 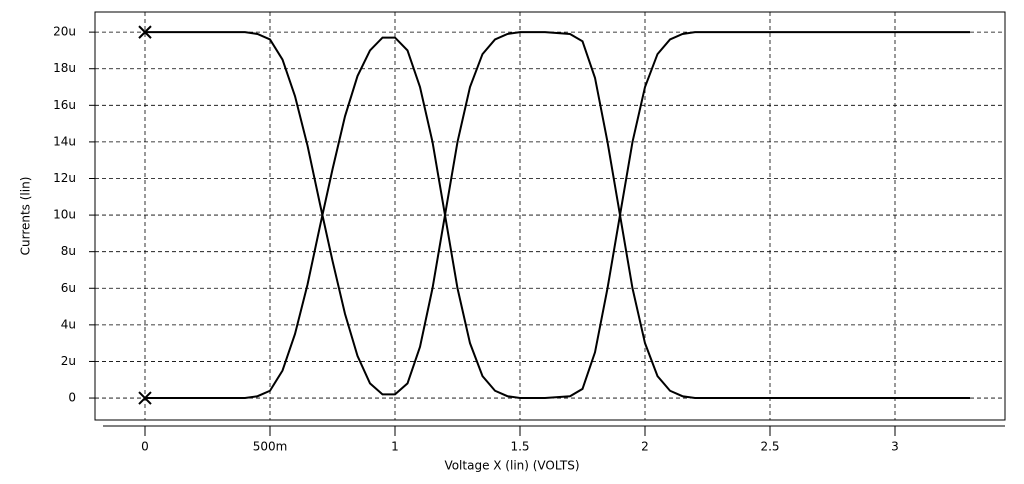 I want to click on x-tick-label: 1.5, so click(x=519, y=447).